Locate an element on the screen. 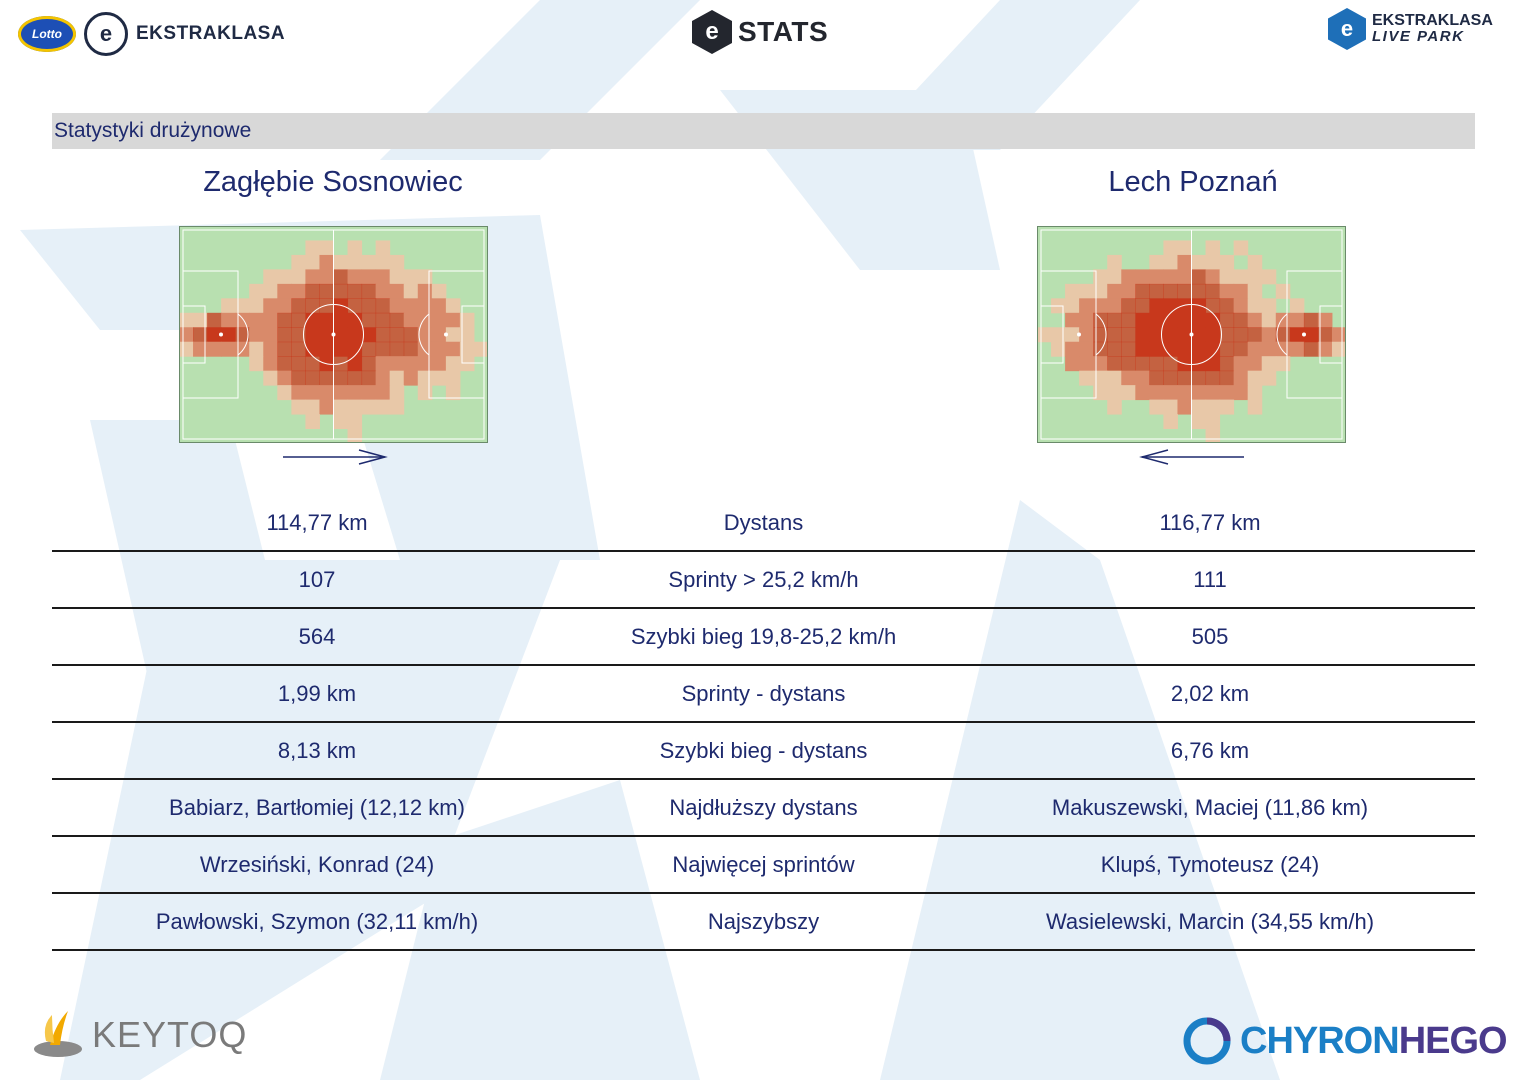 This screenshot has width=1527, height=1080. left-value: 564 is located at coordinates (317, 636).